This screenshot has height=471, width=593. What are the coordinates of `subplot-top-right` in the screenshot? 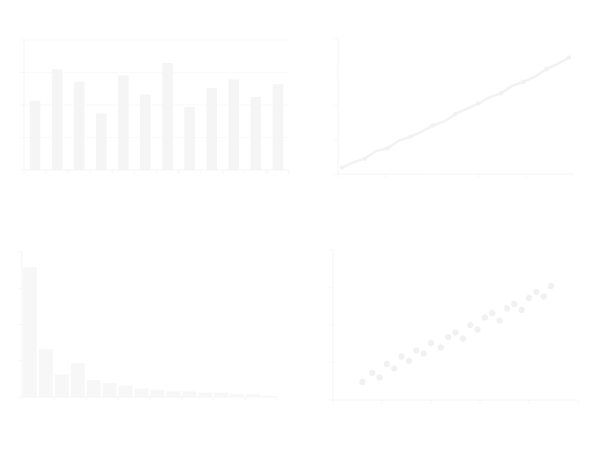 It's located at (454, 107).